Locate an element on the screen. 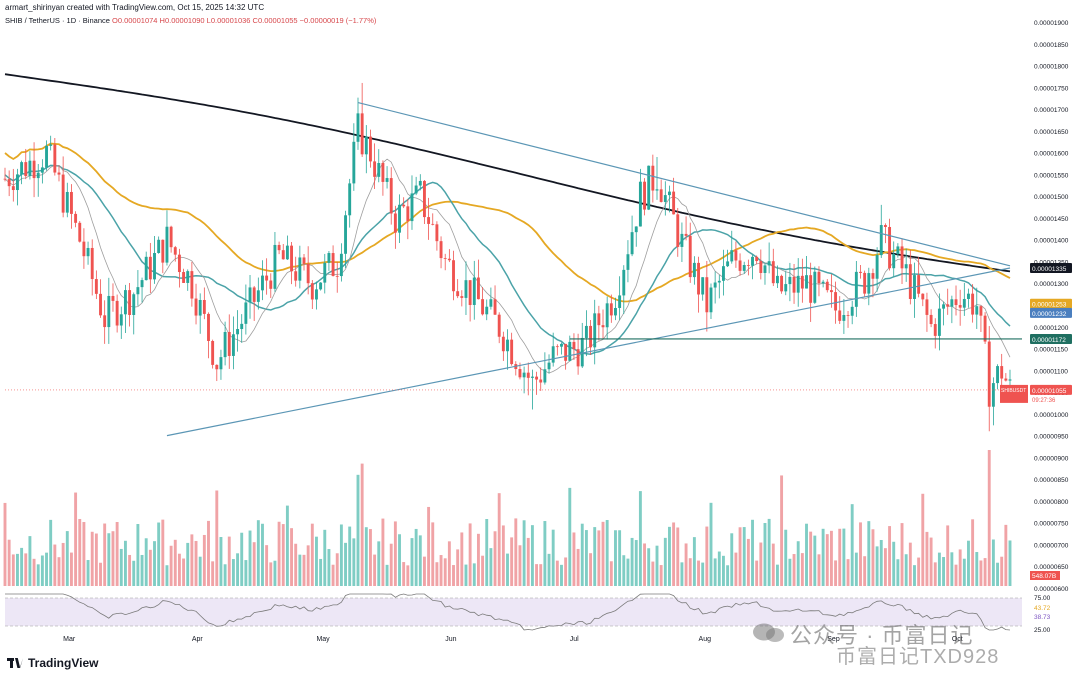  price-label-text: 0.00001055 is located at coordinates (1049, 391).